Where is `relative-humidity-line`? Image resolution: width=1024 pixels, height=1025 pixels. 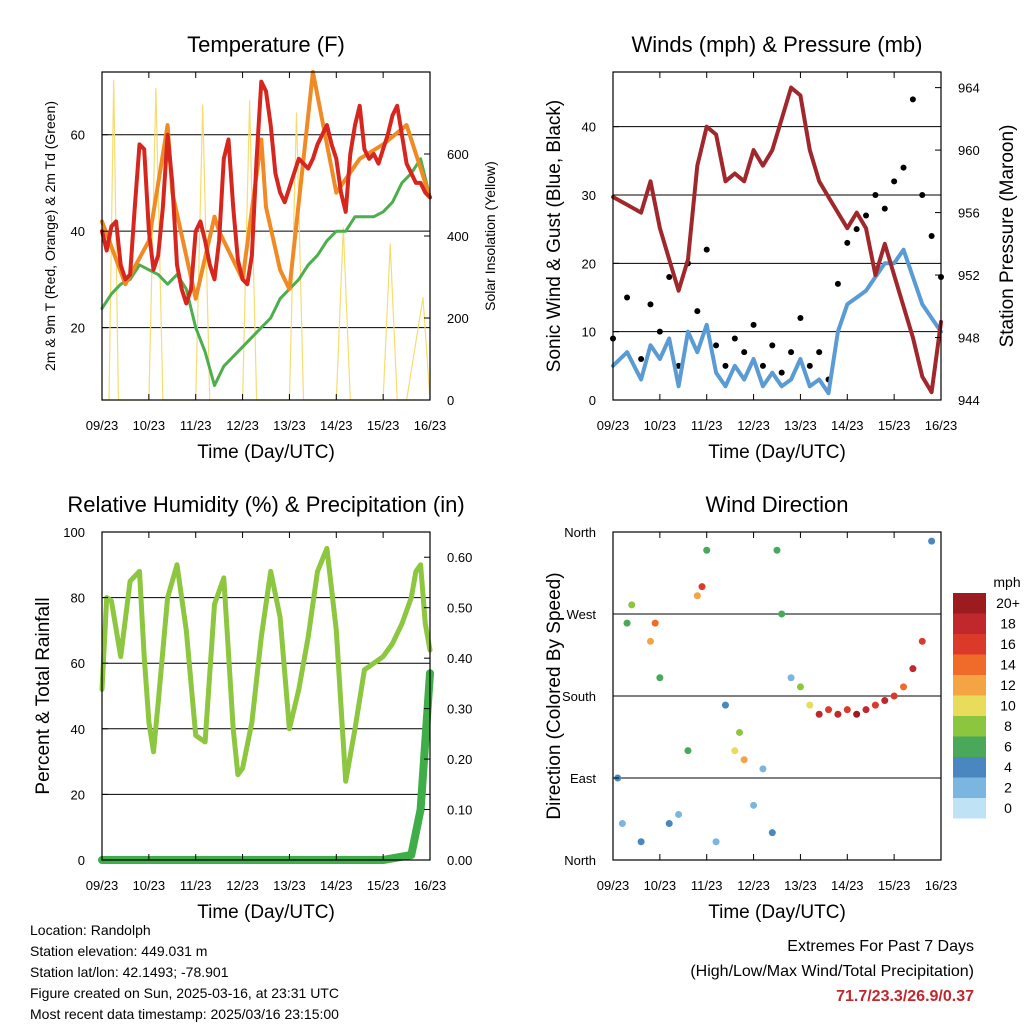
relative-humidity-line is located at coordinates (266, 664).